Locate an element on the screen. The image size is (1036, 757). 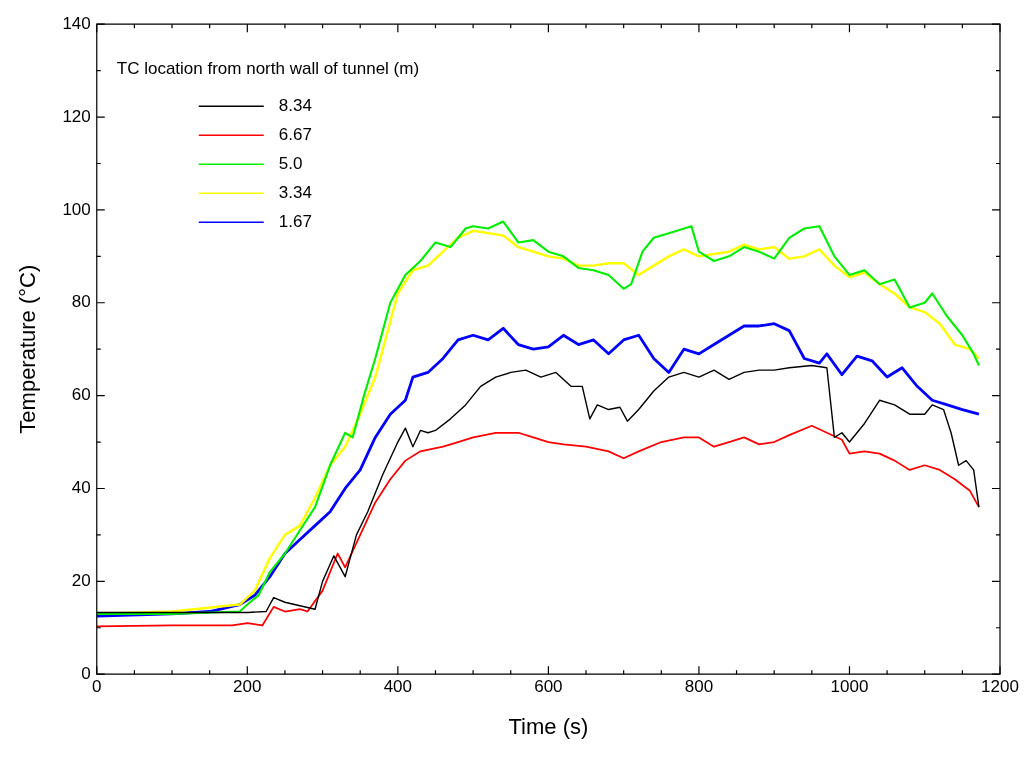
x-tick-label: 800 is located at coordinates (699, 687).